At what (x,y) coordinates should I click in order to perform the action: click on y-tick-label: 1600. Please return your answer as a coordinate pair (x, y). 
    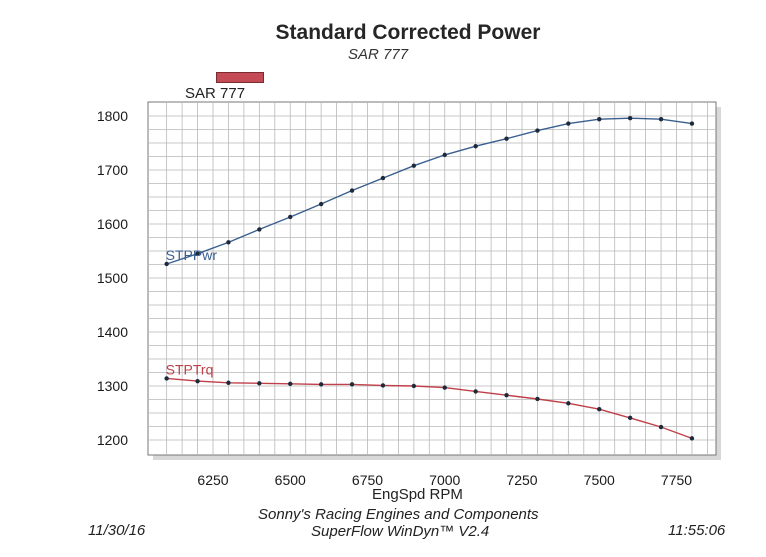
    Looking at the image, I should click on (112, 224).